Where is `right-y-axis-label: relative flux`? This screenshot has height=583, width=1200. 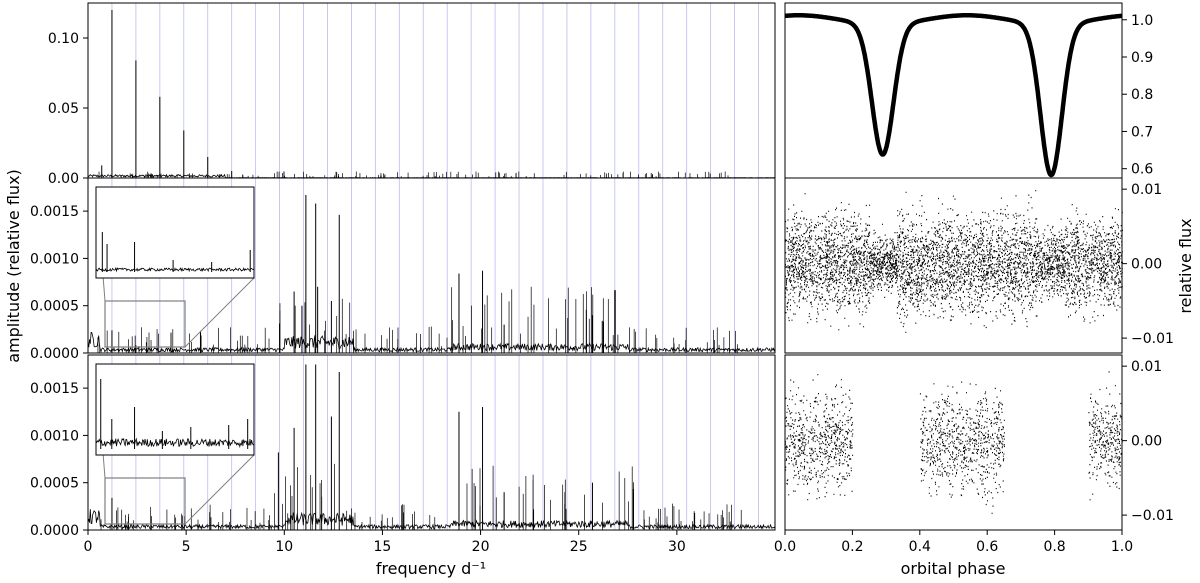
right-y-axis-label: relative flux is located at coordinates (1185, 265).